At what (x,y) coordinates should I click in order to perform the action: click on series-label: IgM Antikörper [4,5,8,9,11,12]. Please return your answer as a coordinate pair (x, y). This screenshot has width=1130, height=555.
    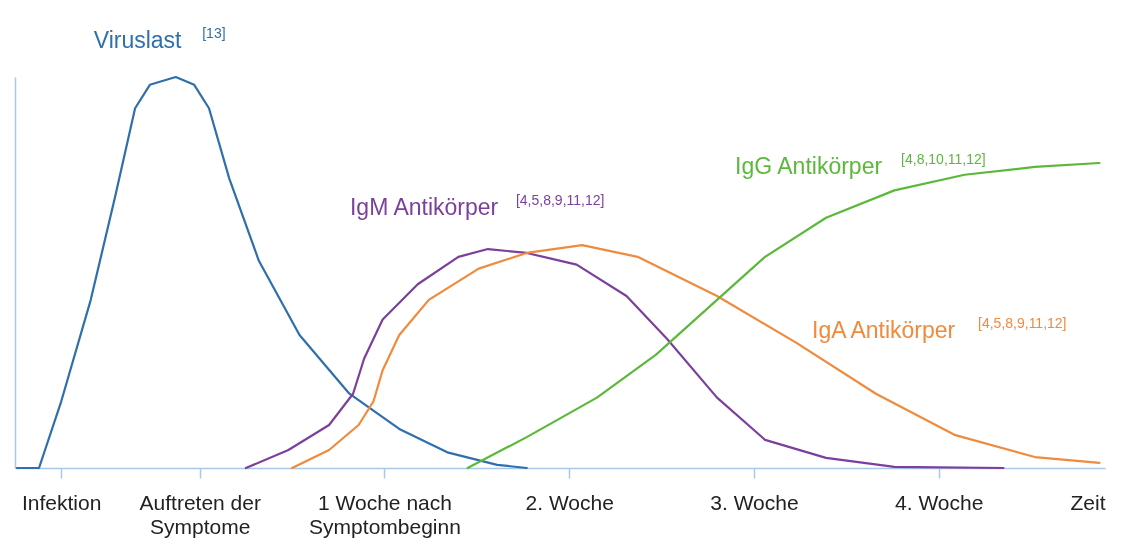
    Looking at the image, I should click on (477, 206).